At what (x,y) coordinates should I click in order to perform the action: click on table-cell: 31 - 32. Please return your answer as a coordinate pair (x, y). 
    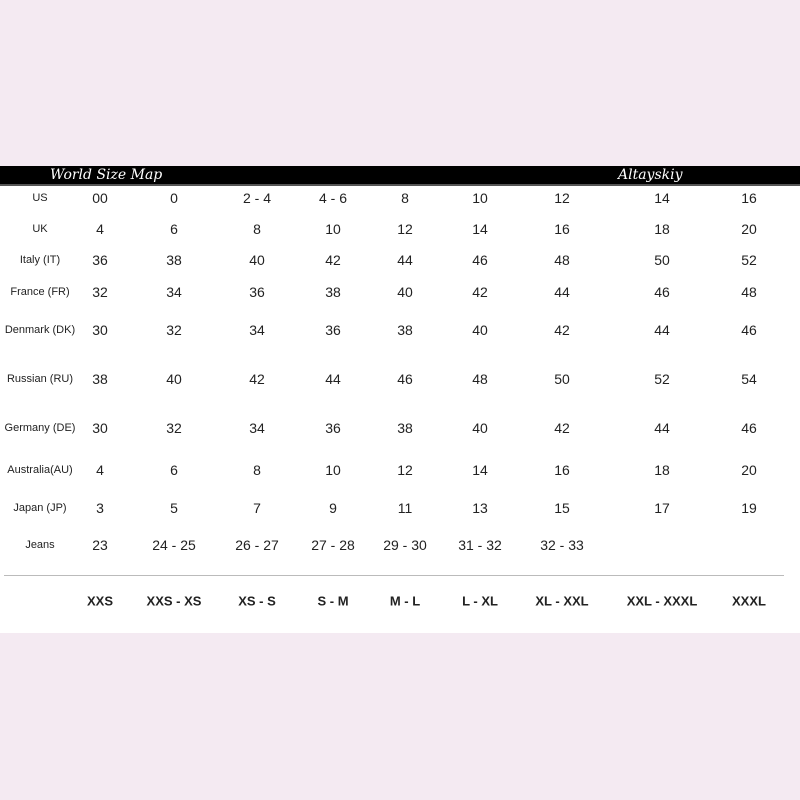
    Looking at the image, I should click on (480, 545).